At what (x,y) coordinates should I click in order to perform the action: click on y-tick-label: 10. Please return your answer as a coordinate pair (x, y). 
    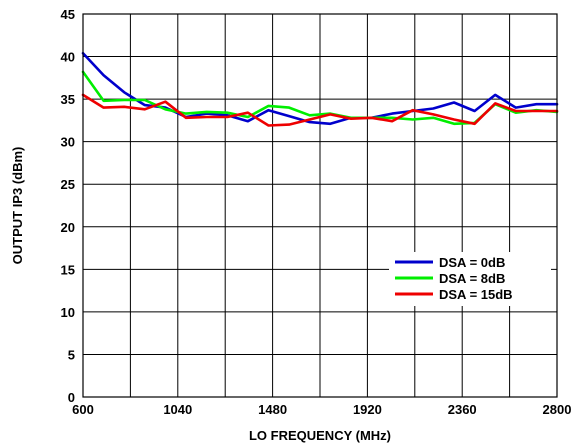
    Looking at the image, I should click on (68, 312).